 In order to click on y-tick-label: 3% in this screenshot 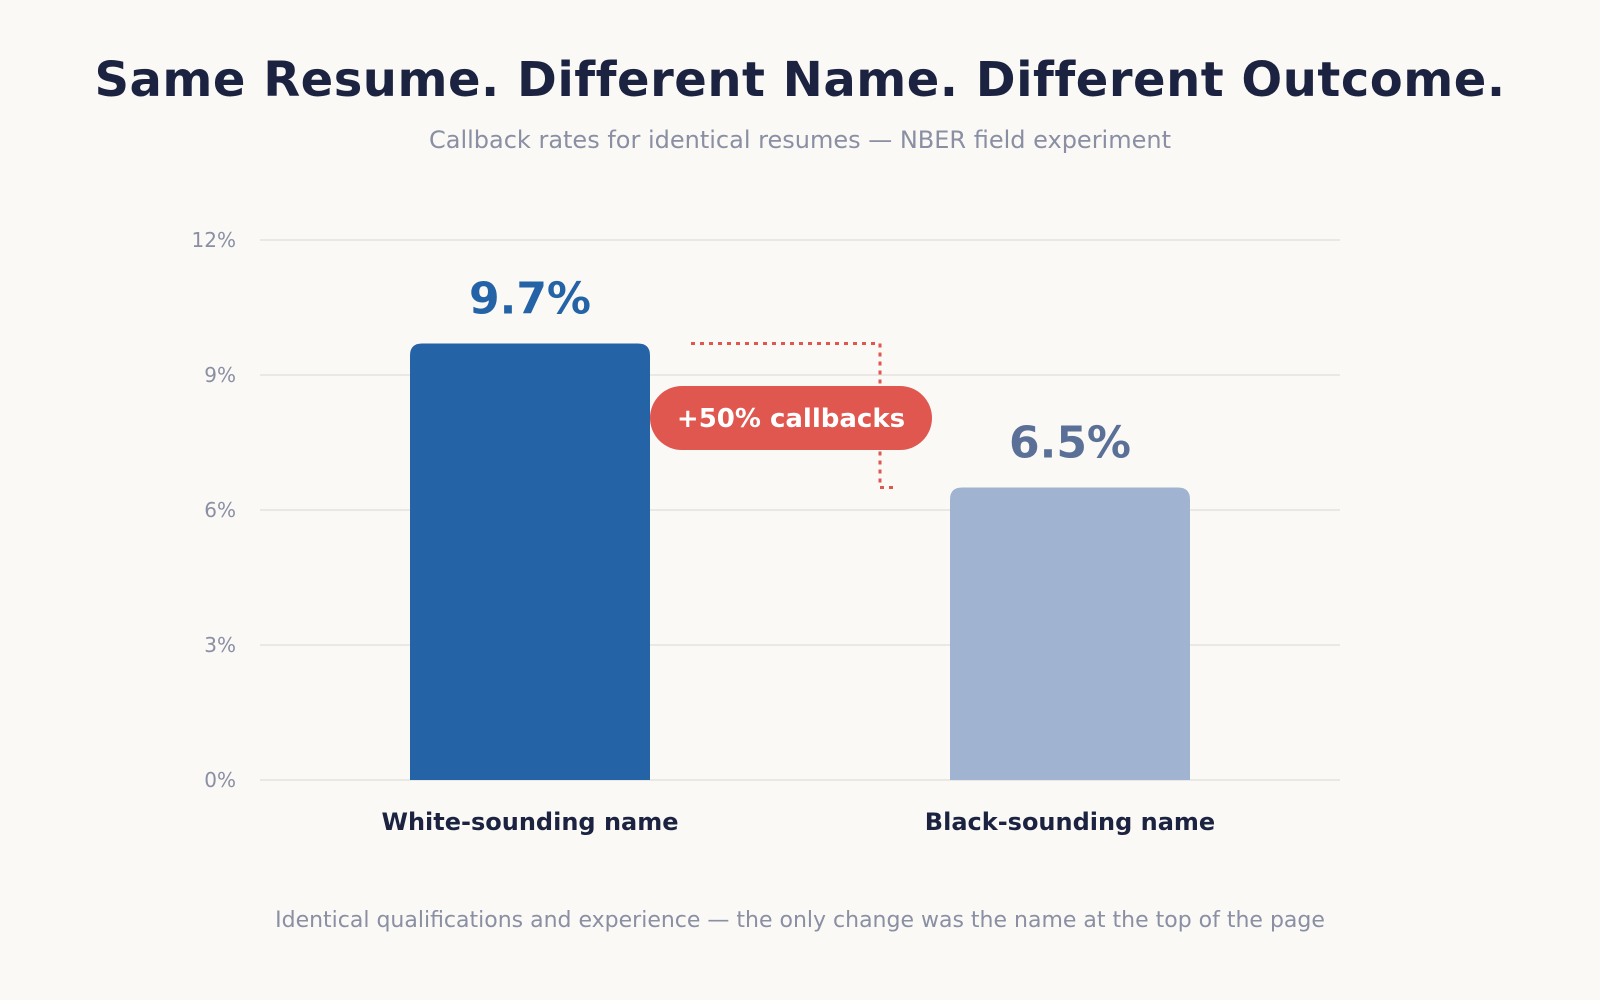, I will do `click(220, 645)`.